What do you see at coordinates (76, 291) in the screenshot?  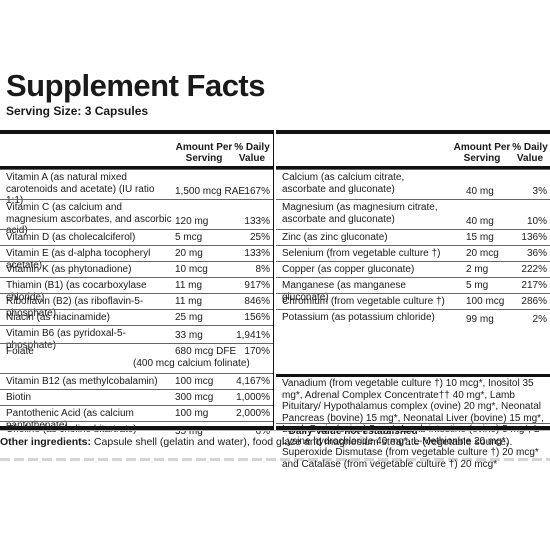 I see `nutrient-name: Thiamin (B1) (as cocarboxylase chloride)` at bounding box center [76, 291].